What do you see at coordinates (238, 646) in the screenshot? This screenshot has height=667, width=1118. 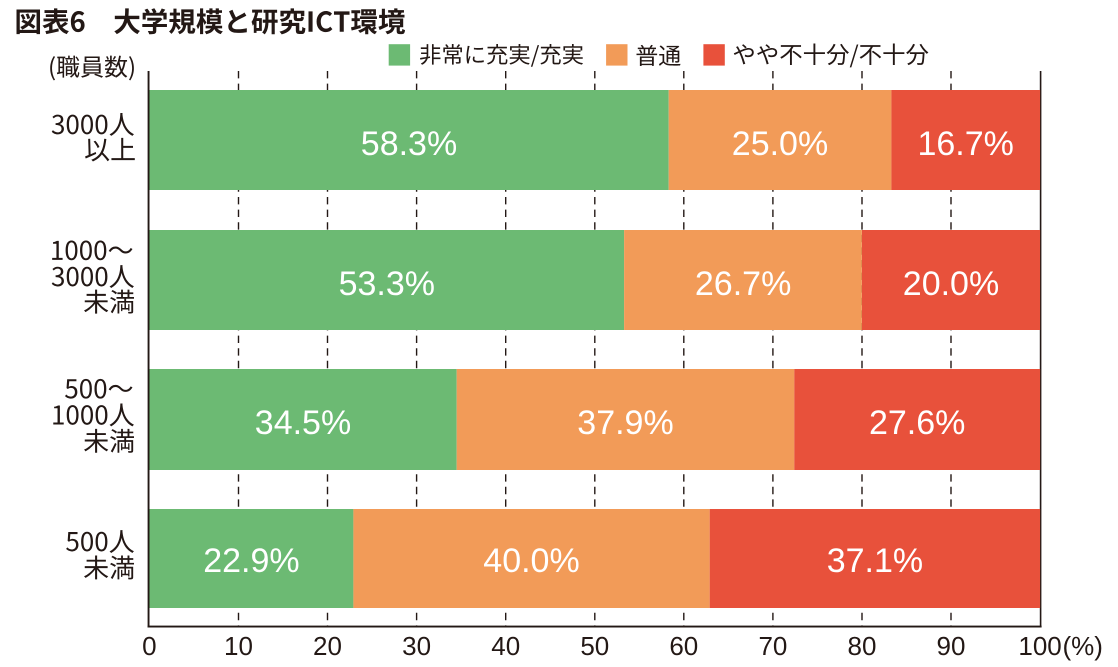 I see `svg-text: 10` at bounding box center [238, 646].